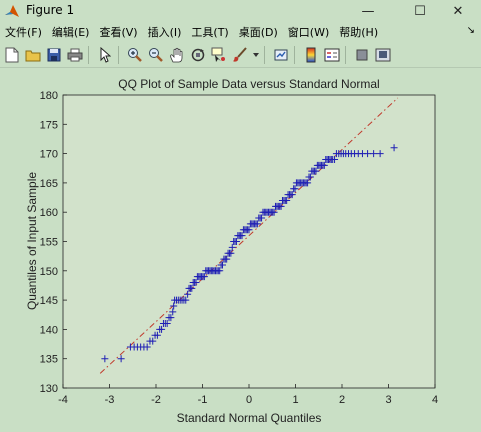 This screenshot has height=432, width=481. I want to click on menu-tools: 工具(T), so click(210, 32).